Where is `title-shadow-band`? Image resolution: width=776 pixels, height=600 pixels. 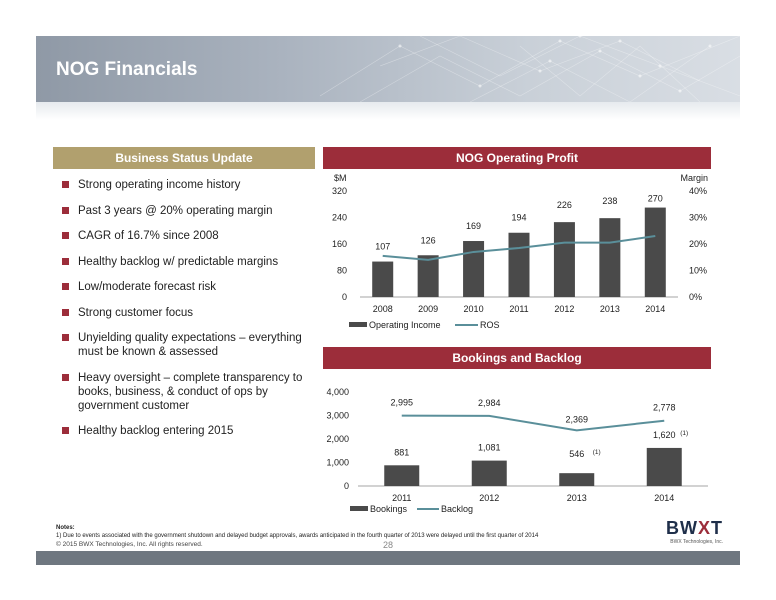
title-shadow-band is located at coordinates (388, 111).